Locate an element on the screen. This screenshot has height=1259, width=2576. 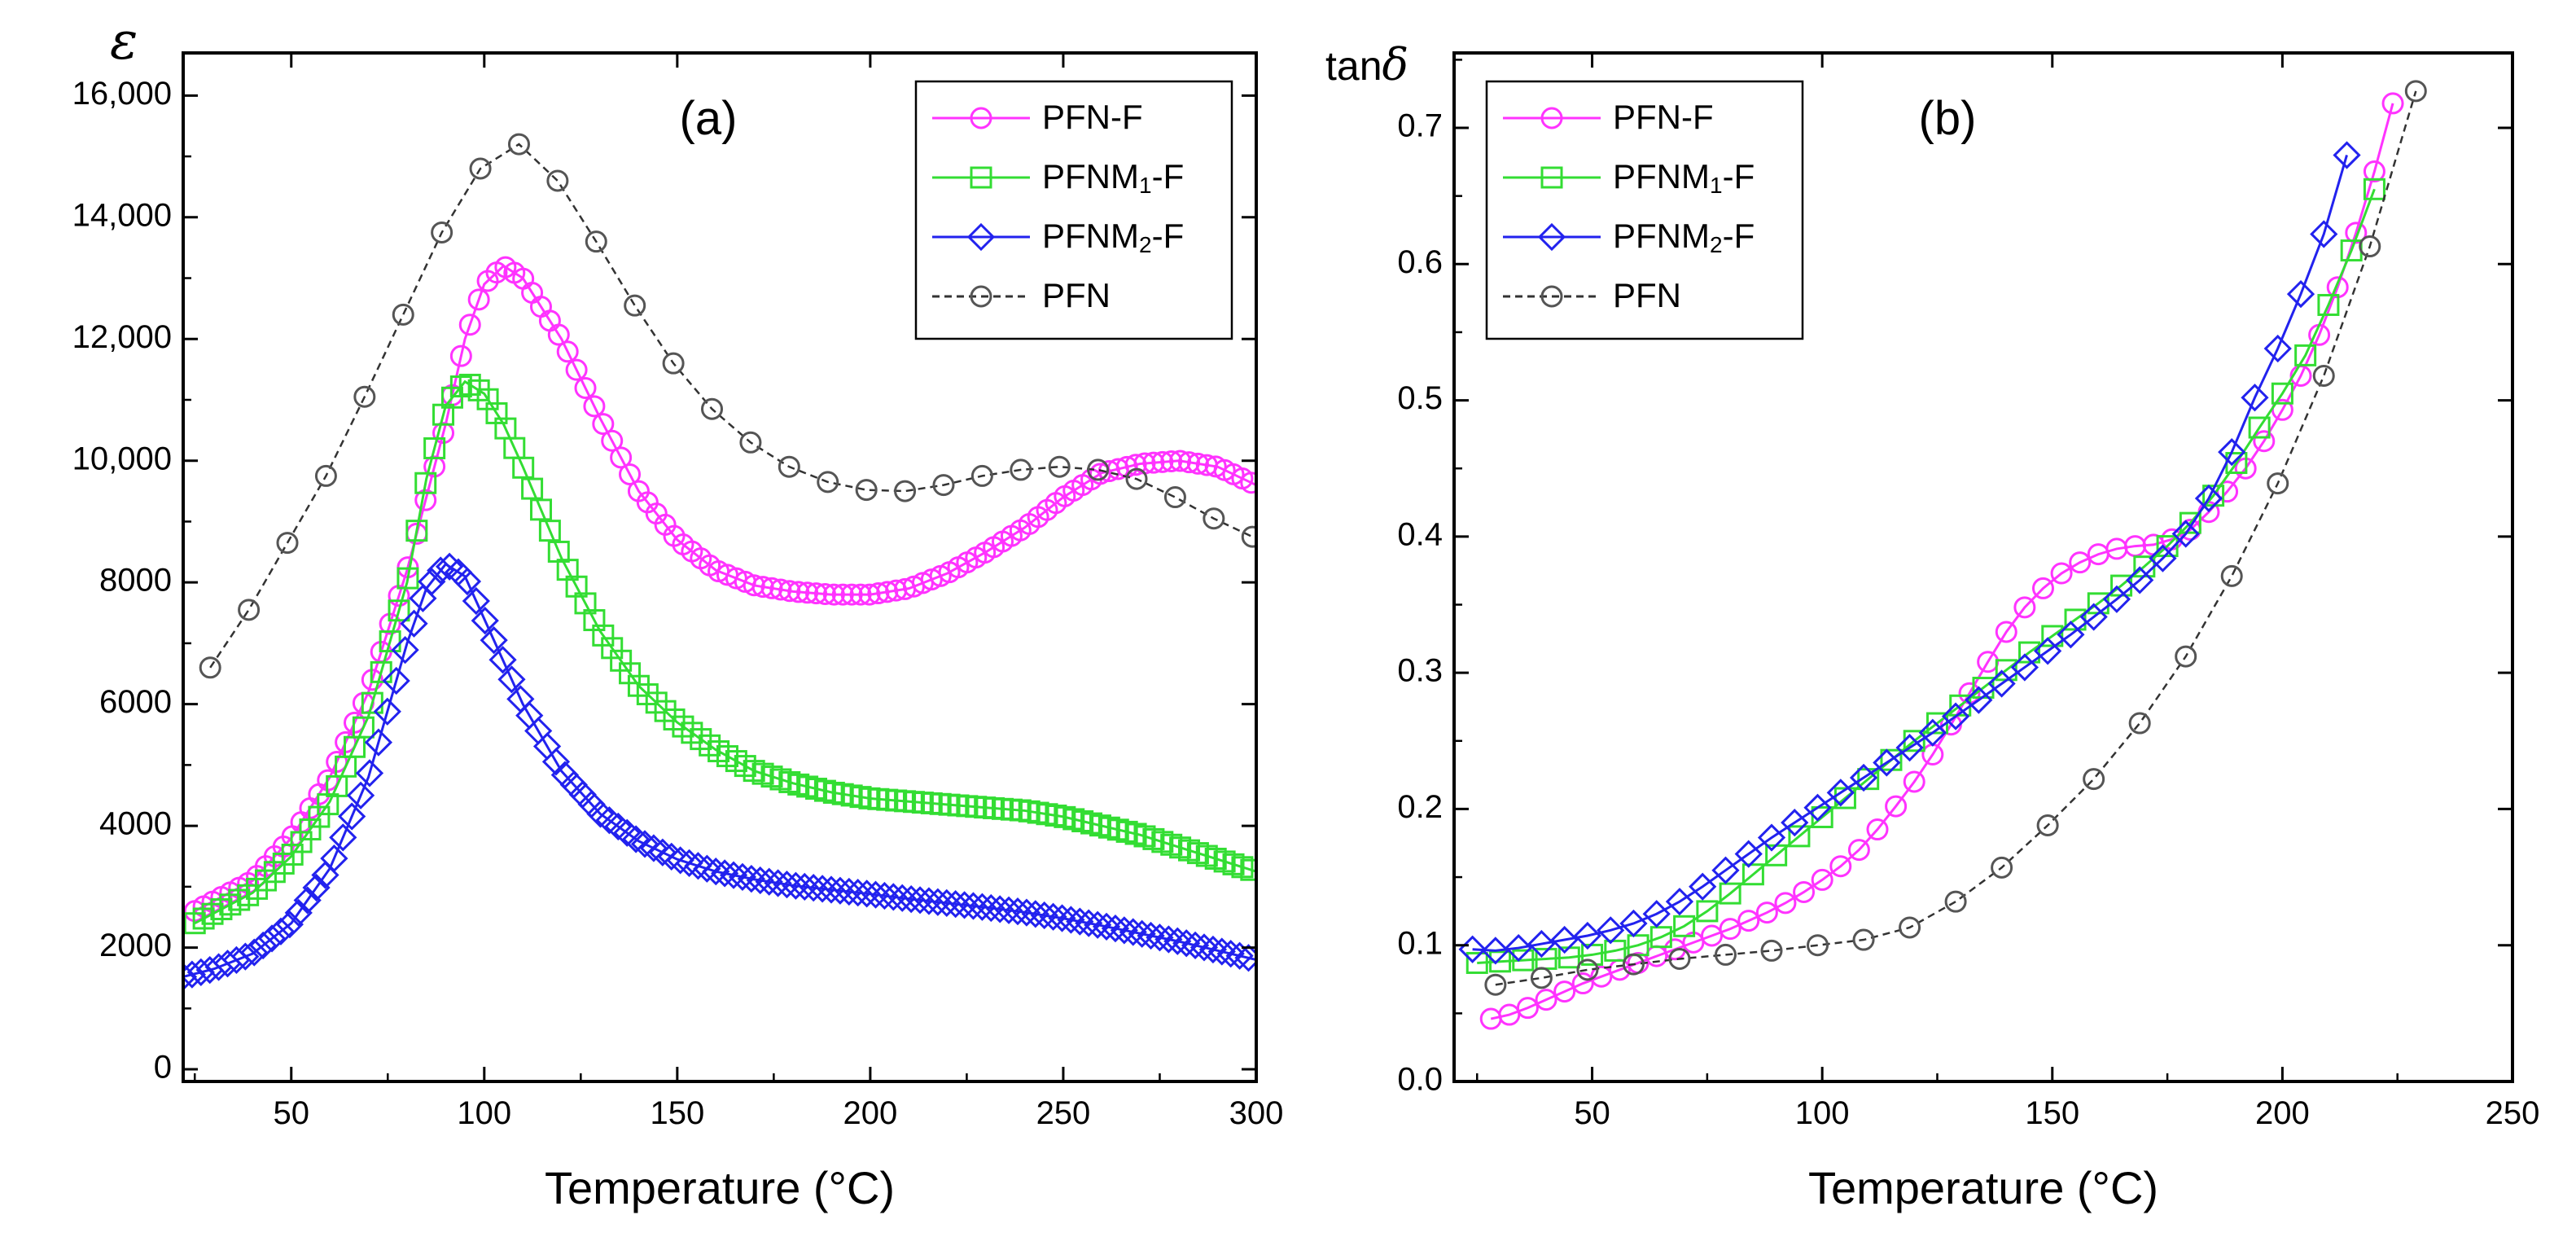
y-tick-label: 0.4 is located at coordinates (1420, 534).